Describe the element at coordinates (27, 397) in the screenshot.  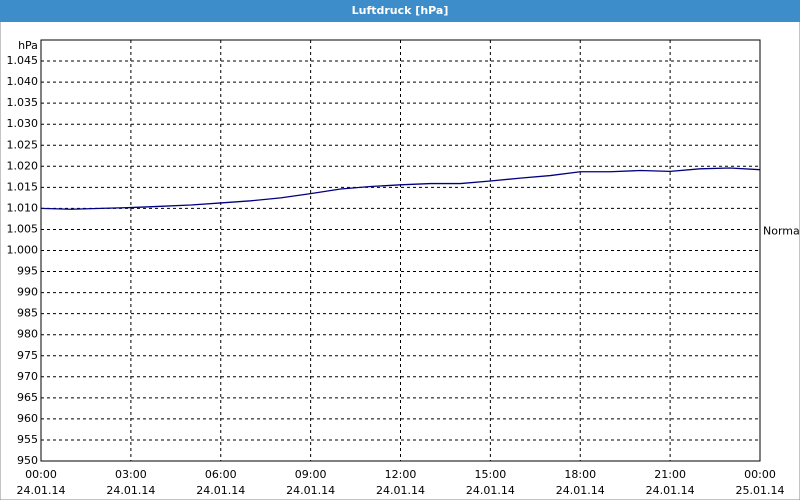
I see `y-tick-label: 965` at that location.